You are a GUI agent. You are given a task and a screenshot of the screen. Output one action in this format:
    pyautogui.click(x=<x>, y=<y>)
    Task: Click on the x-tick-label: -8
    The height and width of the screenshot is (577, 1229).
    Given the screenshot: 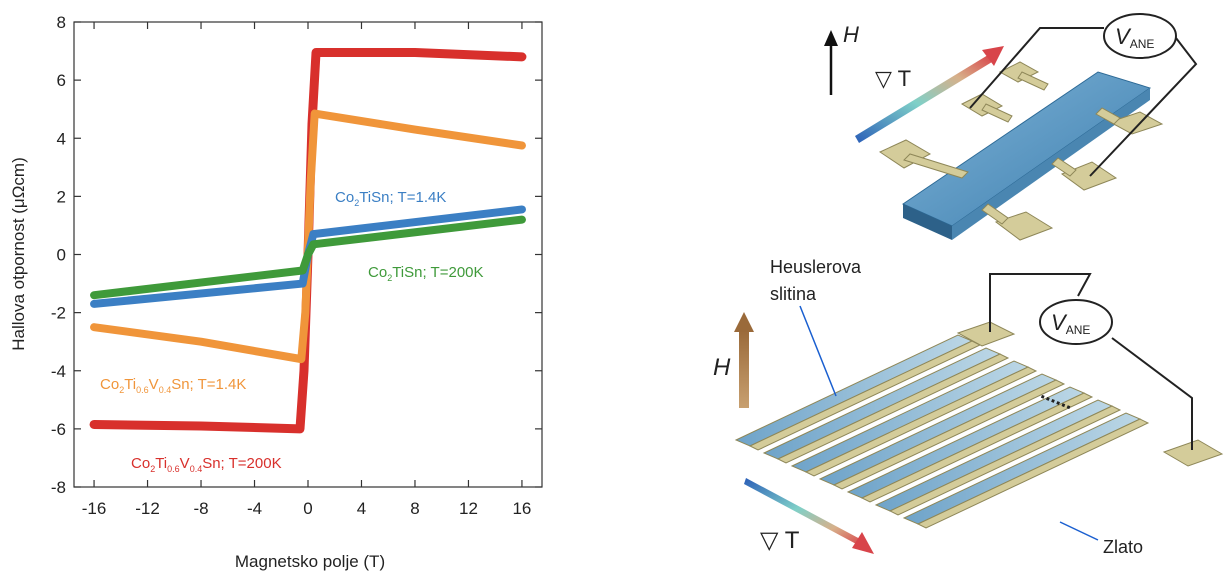 What is the action you would take?
    pyautogui.click(x=200, y=508)
    